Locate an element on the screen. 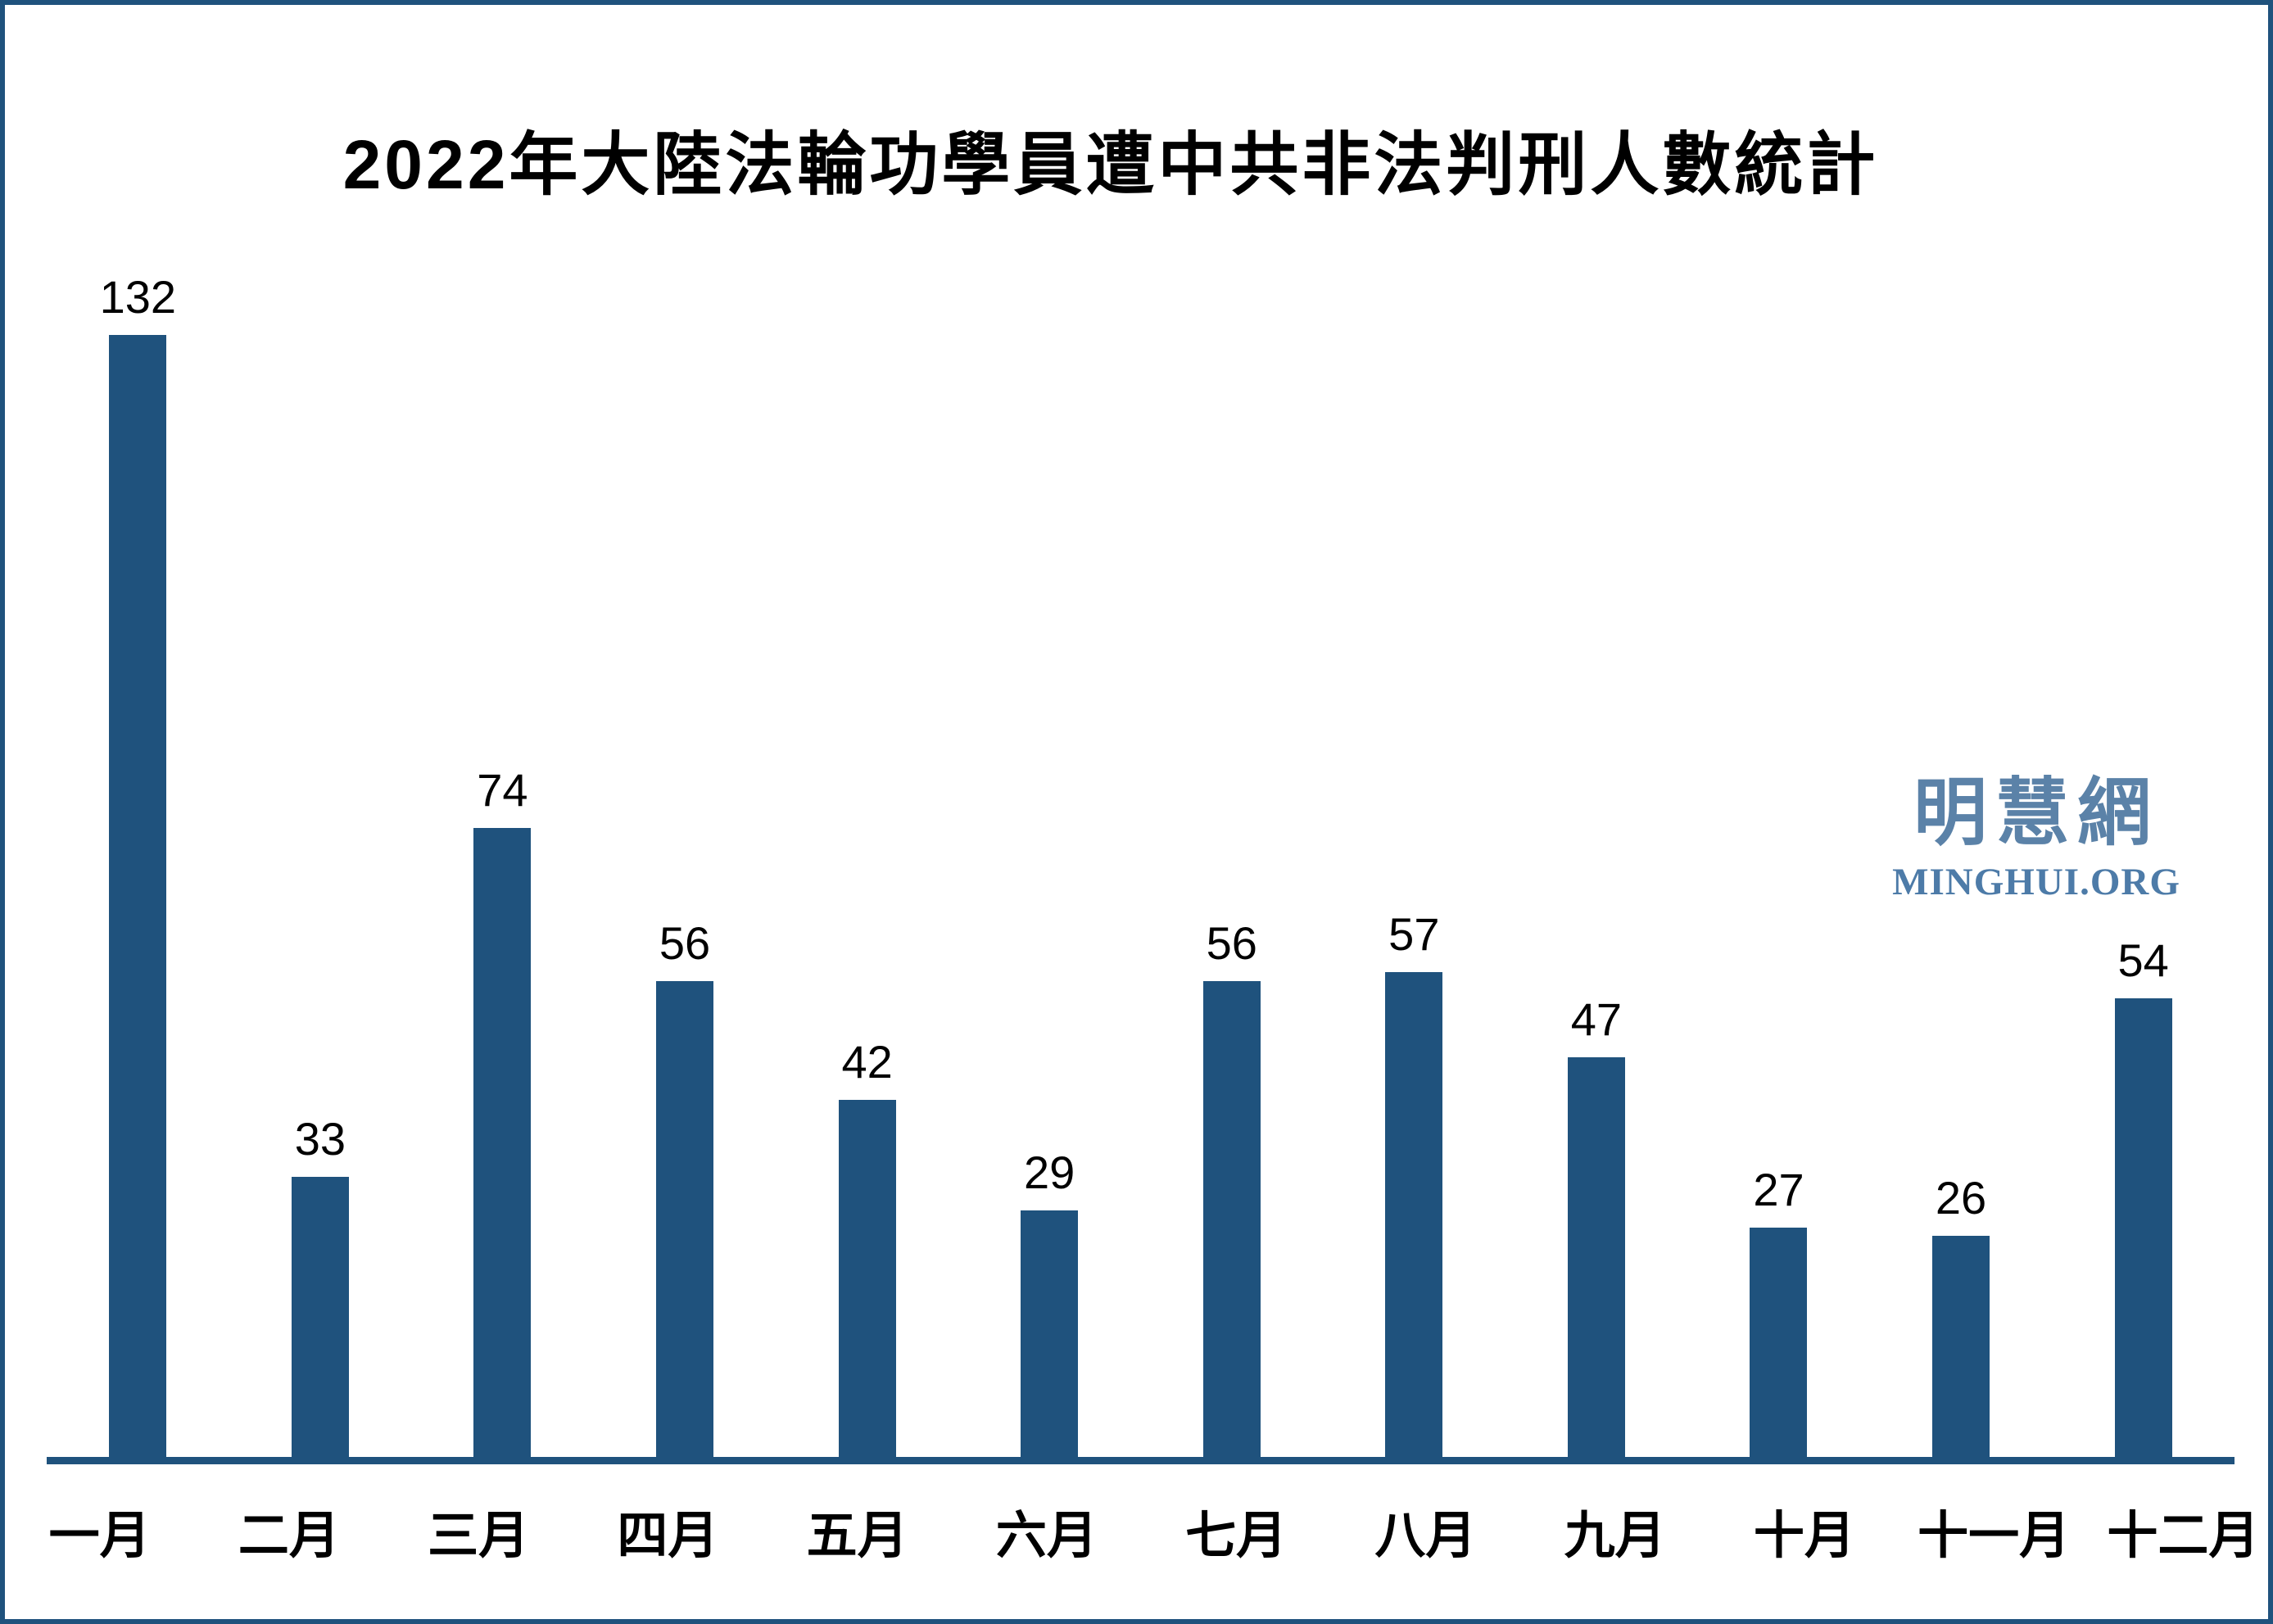 The width and height of the screenshot is (2273, 1624). bar-group-七月: 56 is located at coordinates (1231, 731).